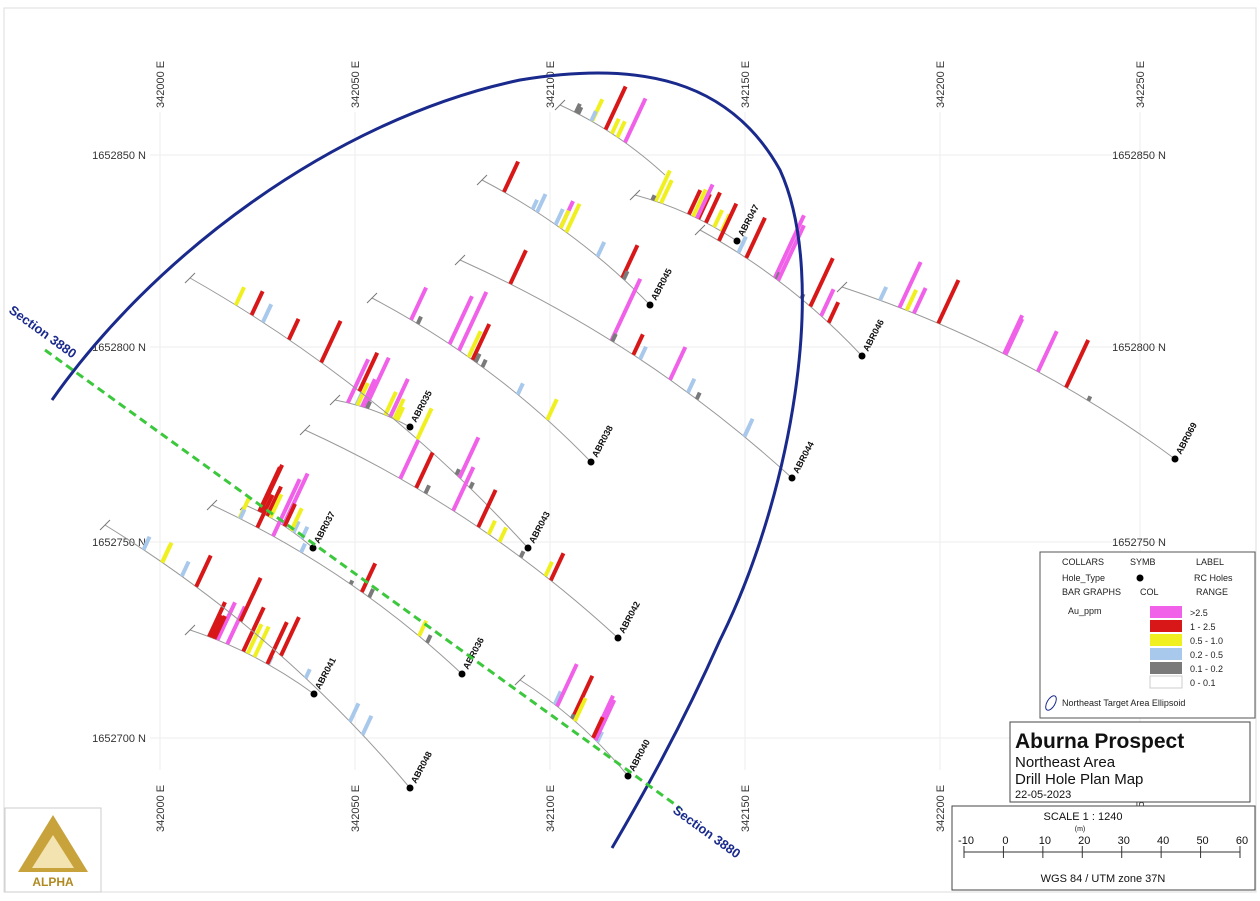  I want to click on title-box, so click(1130, 762).